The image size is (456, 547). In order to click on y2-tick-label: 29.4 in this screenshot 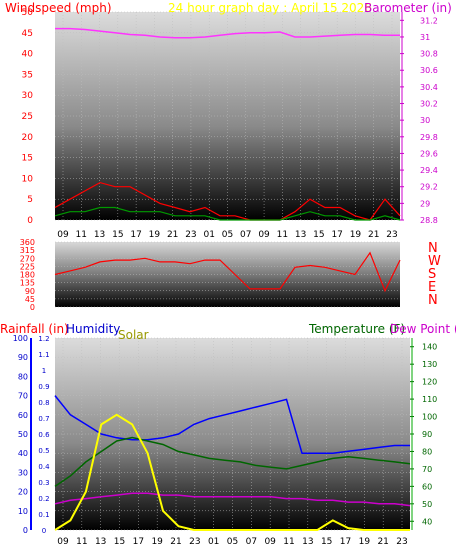, I will do `click(429, 170)`.